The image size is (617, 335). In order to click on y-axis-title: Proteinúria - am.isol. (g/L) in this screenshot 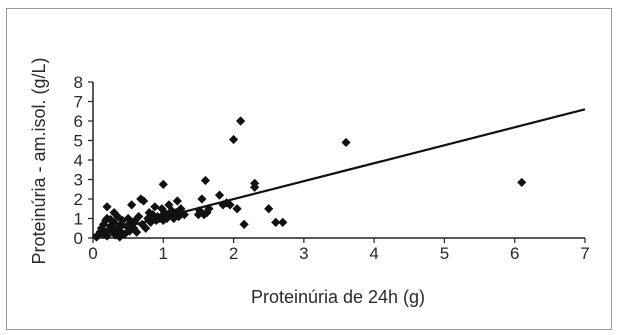, I will do `click(39, 160)`.